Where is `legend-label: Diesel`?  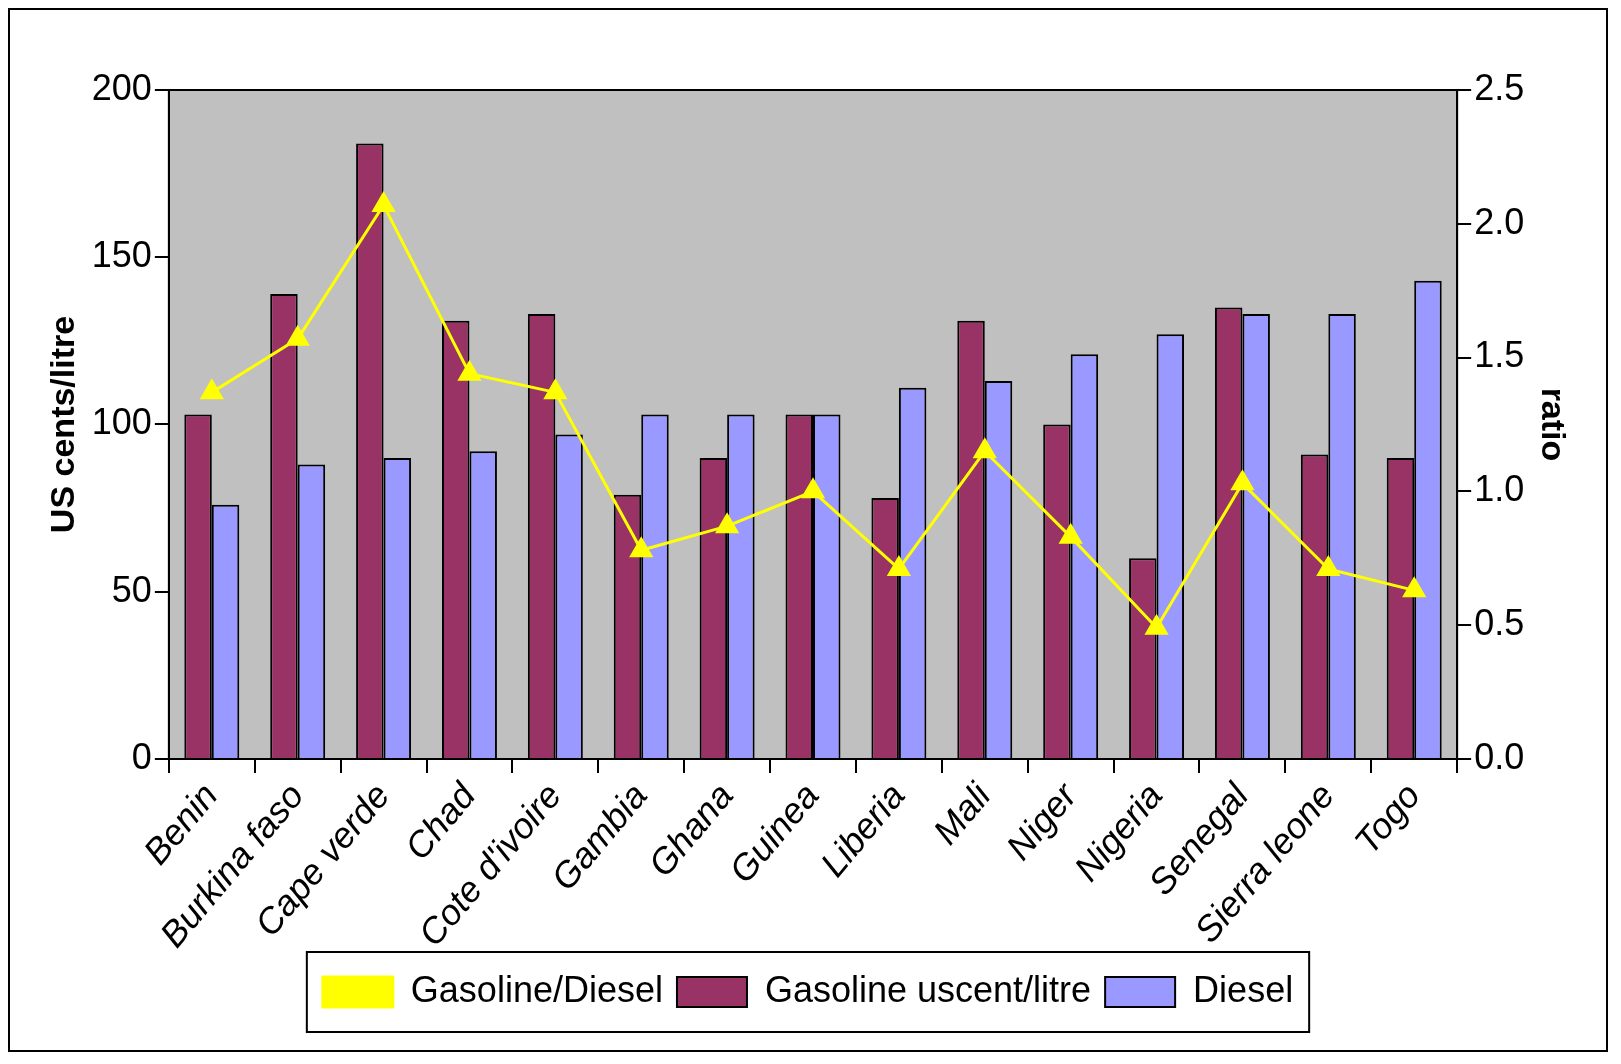 legend-label: Diesel is located at coordinates (1243, 989).